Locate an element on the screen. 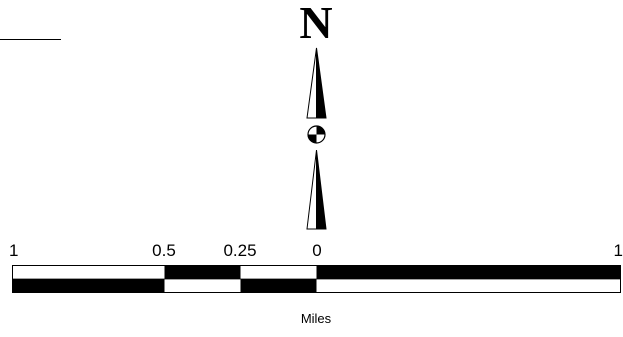 The width and height of the screenshot is (623, 337). scale-tick-label-0-25: 0.25 is located at coordinates (240, 250).